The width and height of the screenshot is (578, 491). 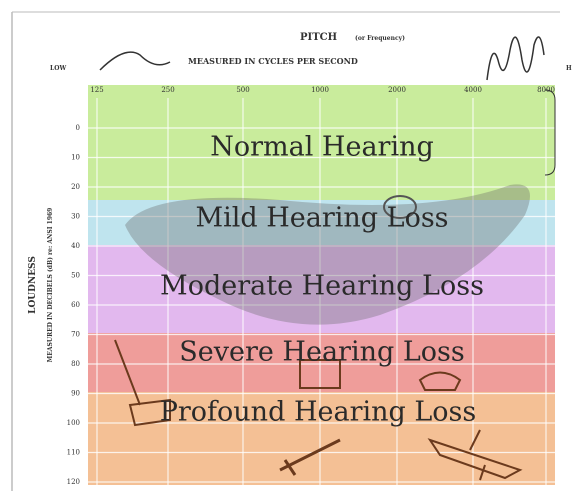 I want to click on band-label: Profound Hearing Loss, so click(x=318, y=412).